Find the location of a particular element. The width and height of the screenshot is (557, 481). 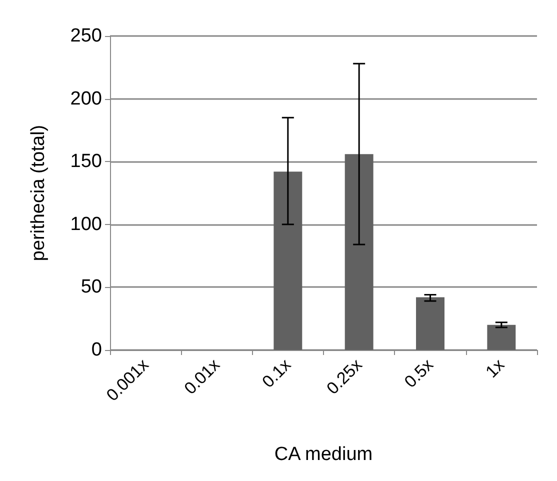

y-tick-label: 100 is located at coordinates (86, 224).